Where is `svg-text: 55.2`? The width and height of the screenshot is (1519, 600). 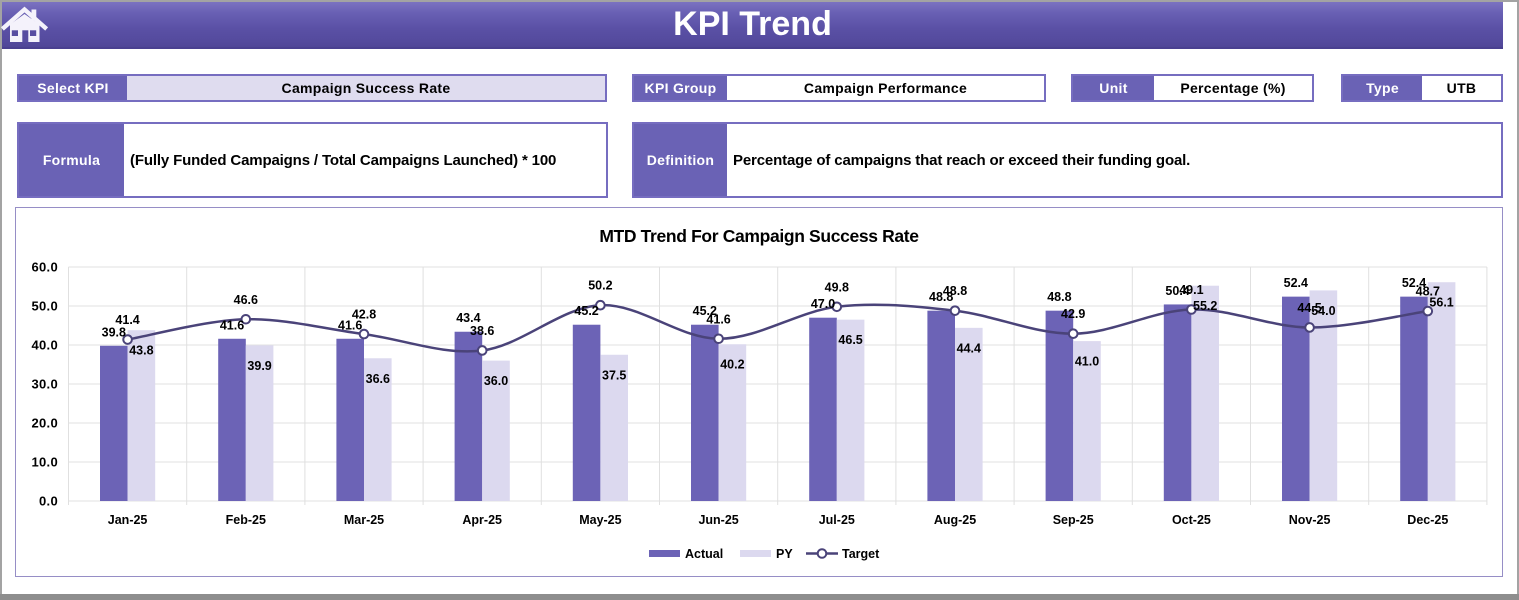
svg-text: 55.2 is located at coordinates (1205, 306).